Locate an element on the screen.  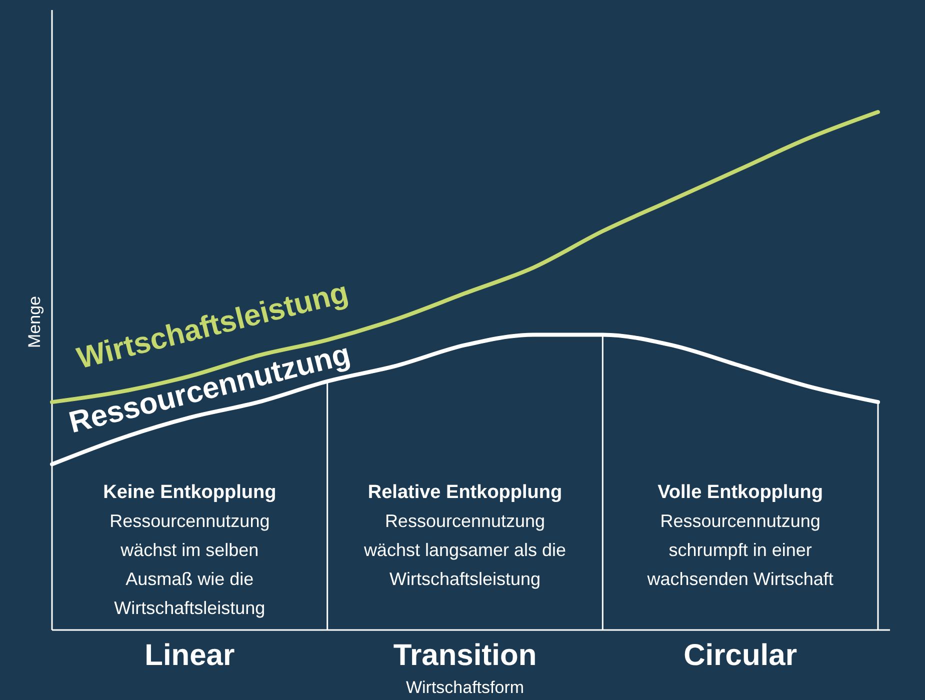
annotation: Ressourcennutzung schrumpft in einer wachsenden Wirtschaft is located at coordinates (740, 550).